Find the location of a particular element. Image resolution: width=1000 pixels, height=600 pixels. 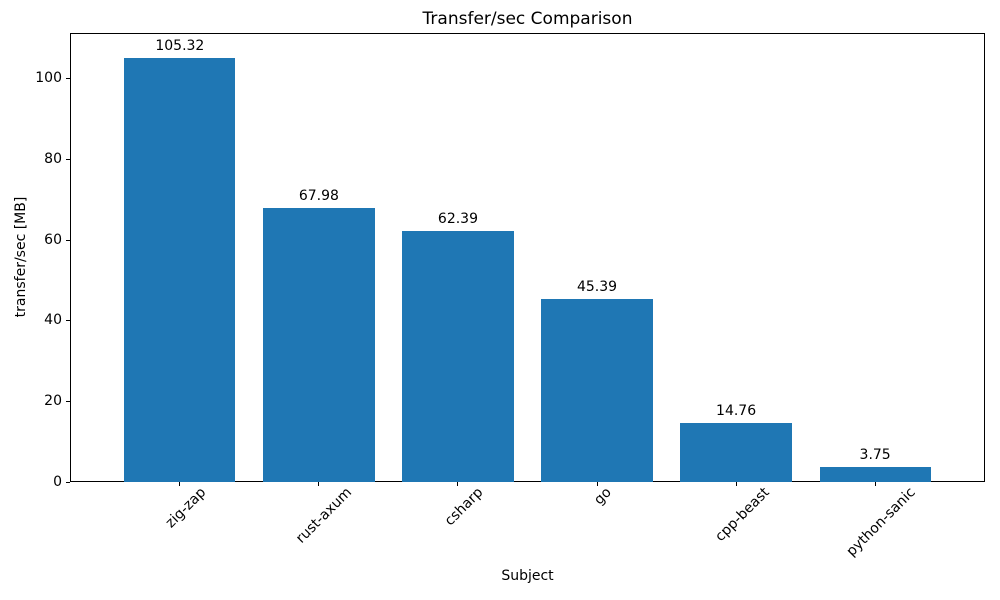

y-tick-label: 40 is located at coordinates (53, 320).